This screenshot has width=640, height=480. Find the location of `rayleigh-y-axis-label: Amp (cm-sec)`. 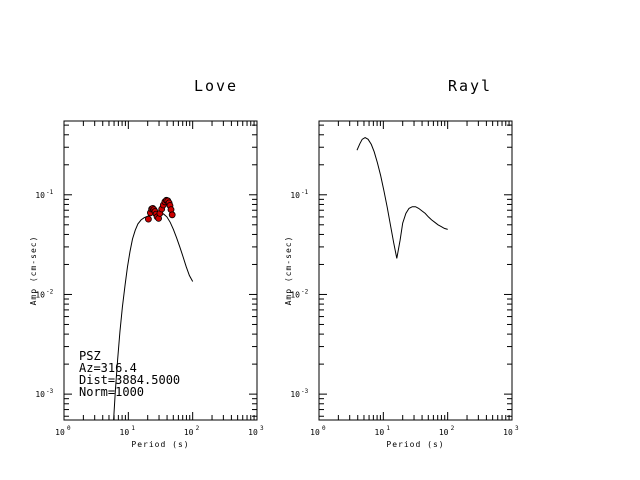

rayleigh-y-axis-label: Amp (cm-sec) is located at coordinates (288, 271).